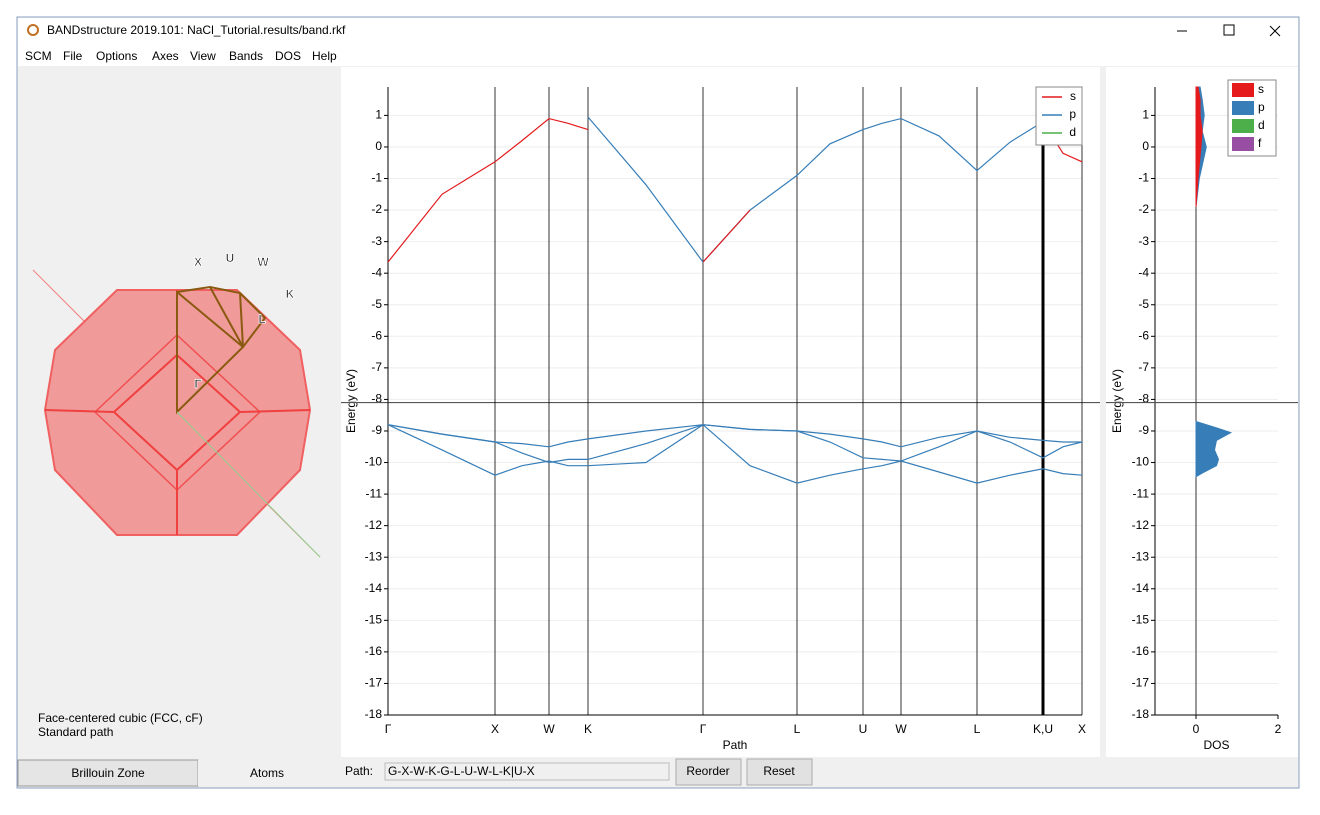 This screenshot has width=1320, height=815. I want to click on dos-panel, so click(1202, 412).